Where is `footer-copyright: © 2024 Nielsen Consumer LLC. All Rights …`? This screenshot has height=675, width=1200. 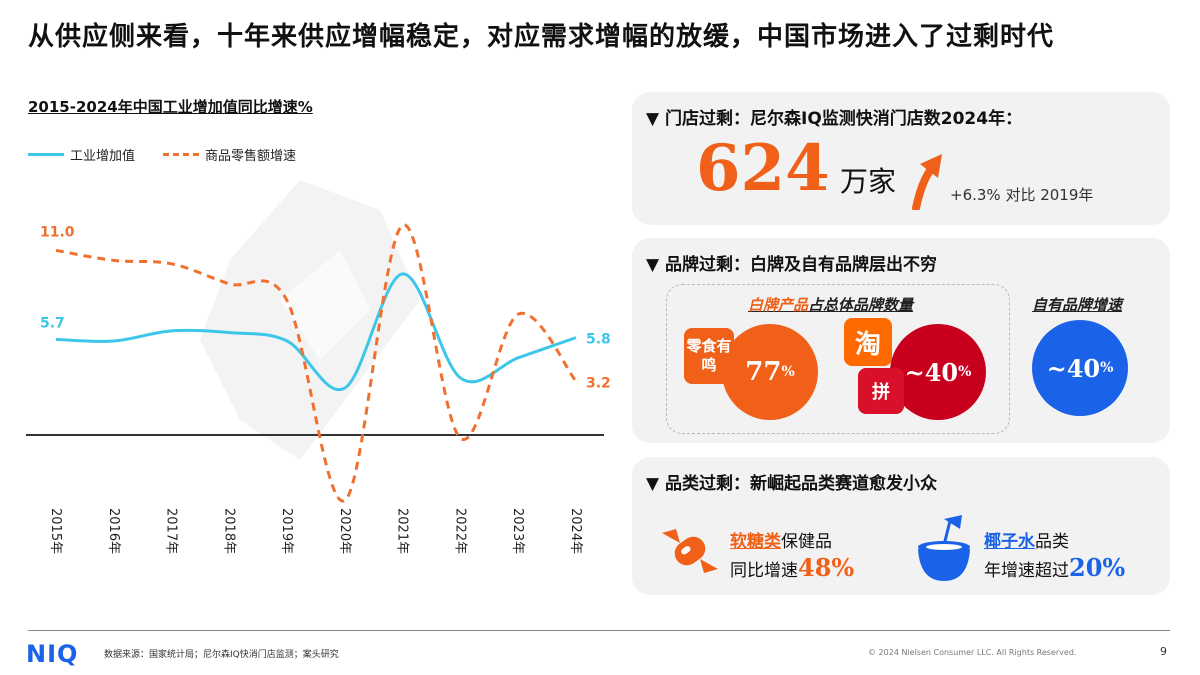
footer-copyright: © 2024 Nielsen Consumer LLC. All Rights … is located at coordinates (972, 652).